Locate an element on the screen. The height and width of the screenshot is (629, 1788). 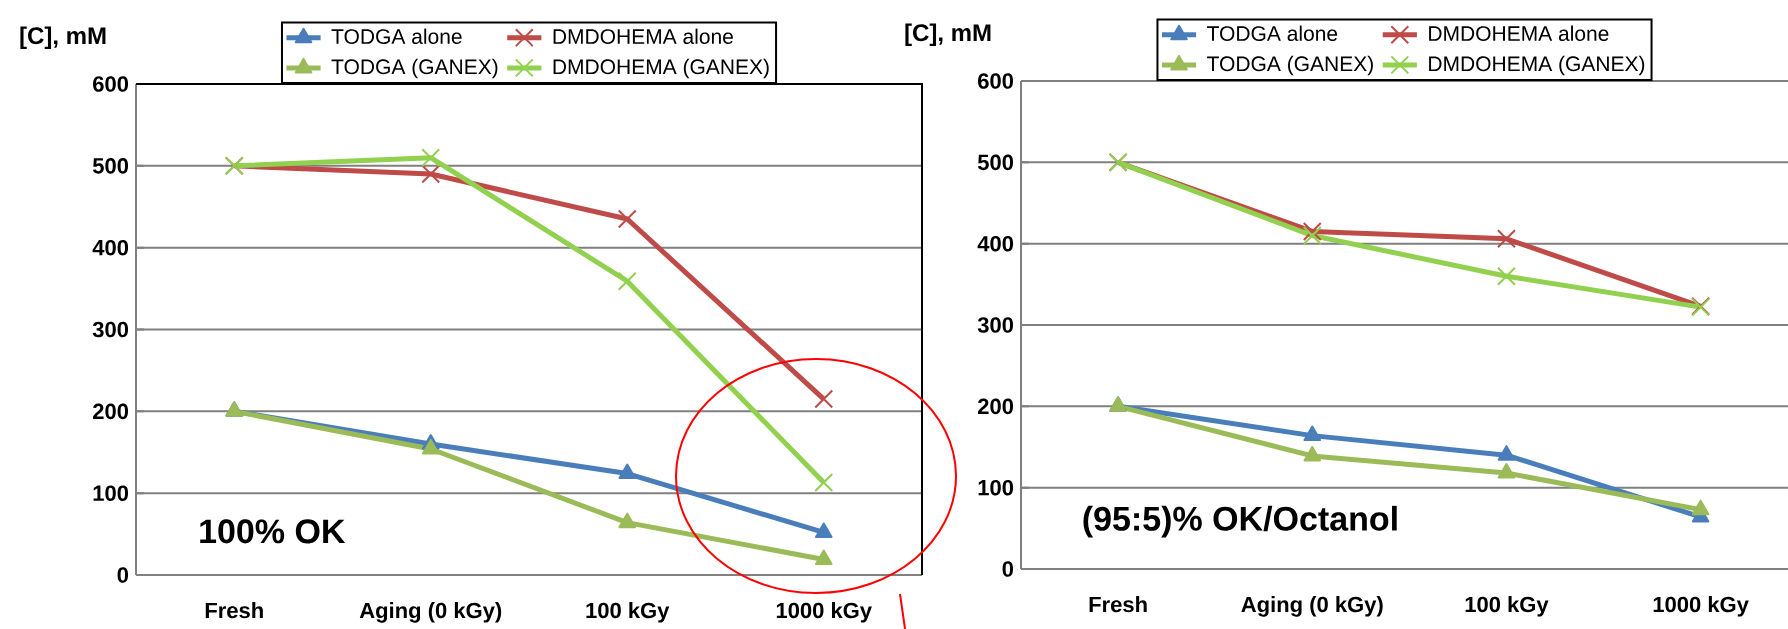
annotation: 100% OK is located at coordinates (273, 531).